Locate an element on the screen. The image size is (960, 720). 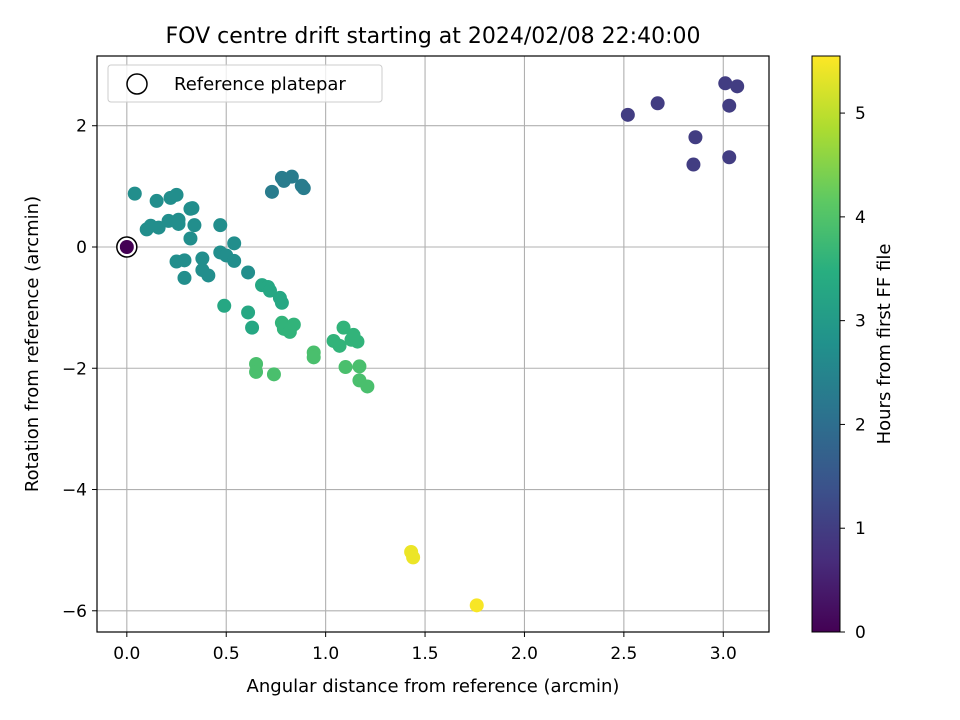
x-axis-ticks: 0.0 0.5 1.0 1.5 2.0 2.5 3.0 is located at coordinates (425, 648).